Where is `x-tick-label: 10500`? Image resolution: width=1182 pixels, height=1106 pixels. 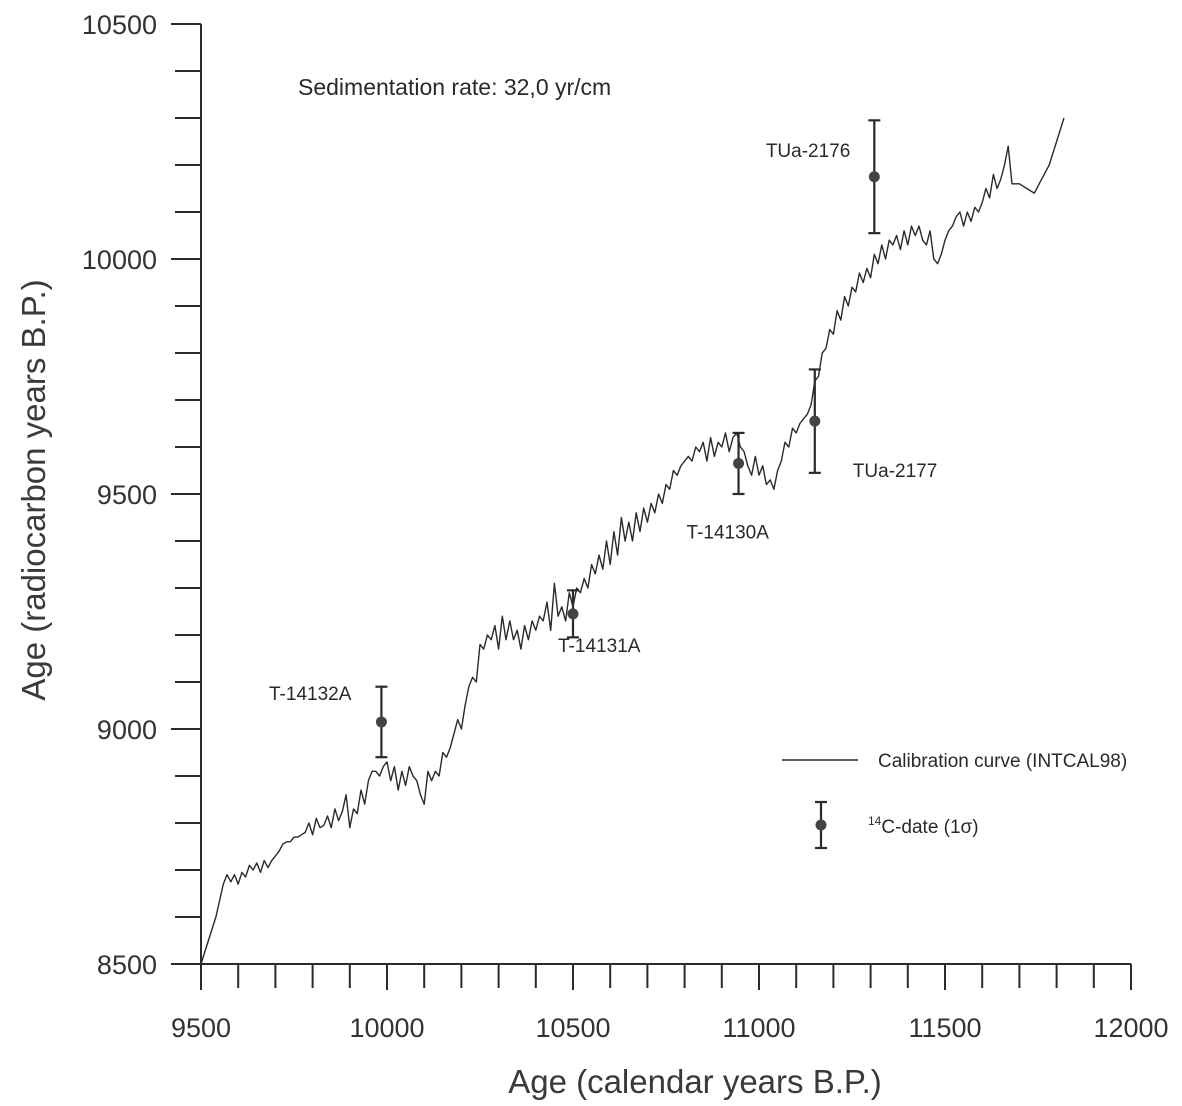
x-tick-label: 10500 is located at coordinates (572, 1028).